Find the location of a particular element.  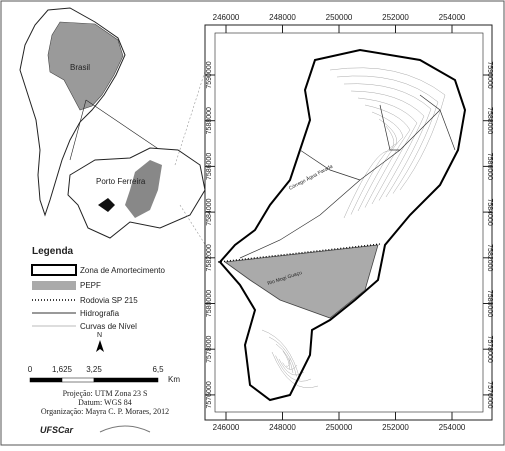

legend-label: Rodovia SP 215 is located at coordinates (109, 300).